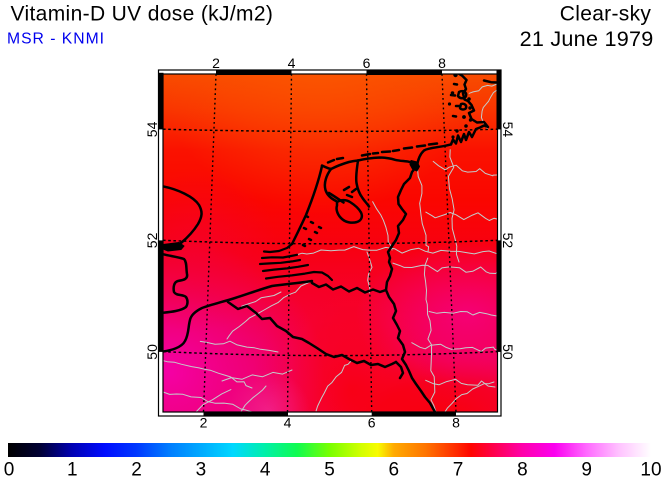  What do you see at coordinates (72, 470) in the screenshot?
I see `svg-text: 1` at bounding box center [72, 470].